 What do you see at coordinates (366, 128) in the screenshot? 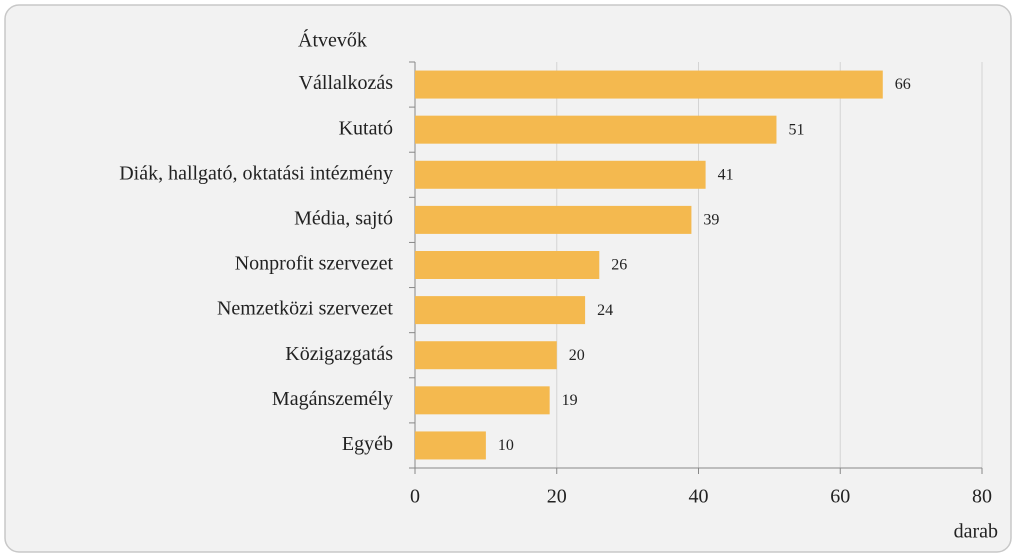
I see `y-tick-label: Kutató` at bounding box center [366, 128].